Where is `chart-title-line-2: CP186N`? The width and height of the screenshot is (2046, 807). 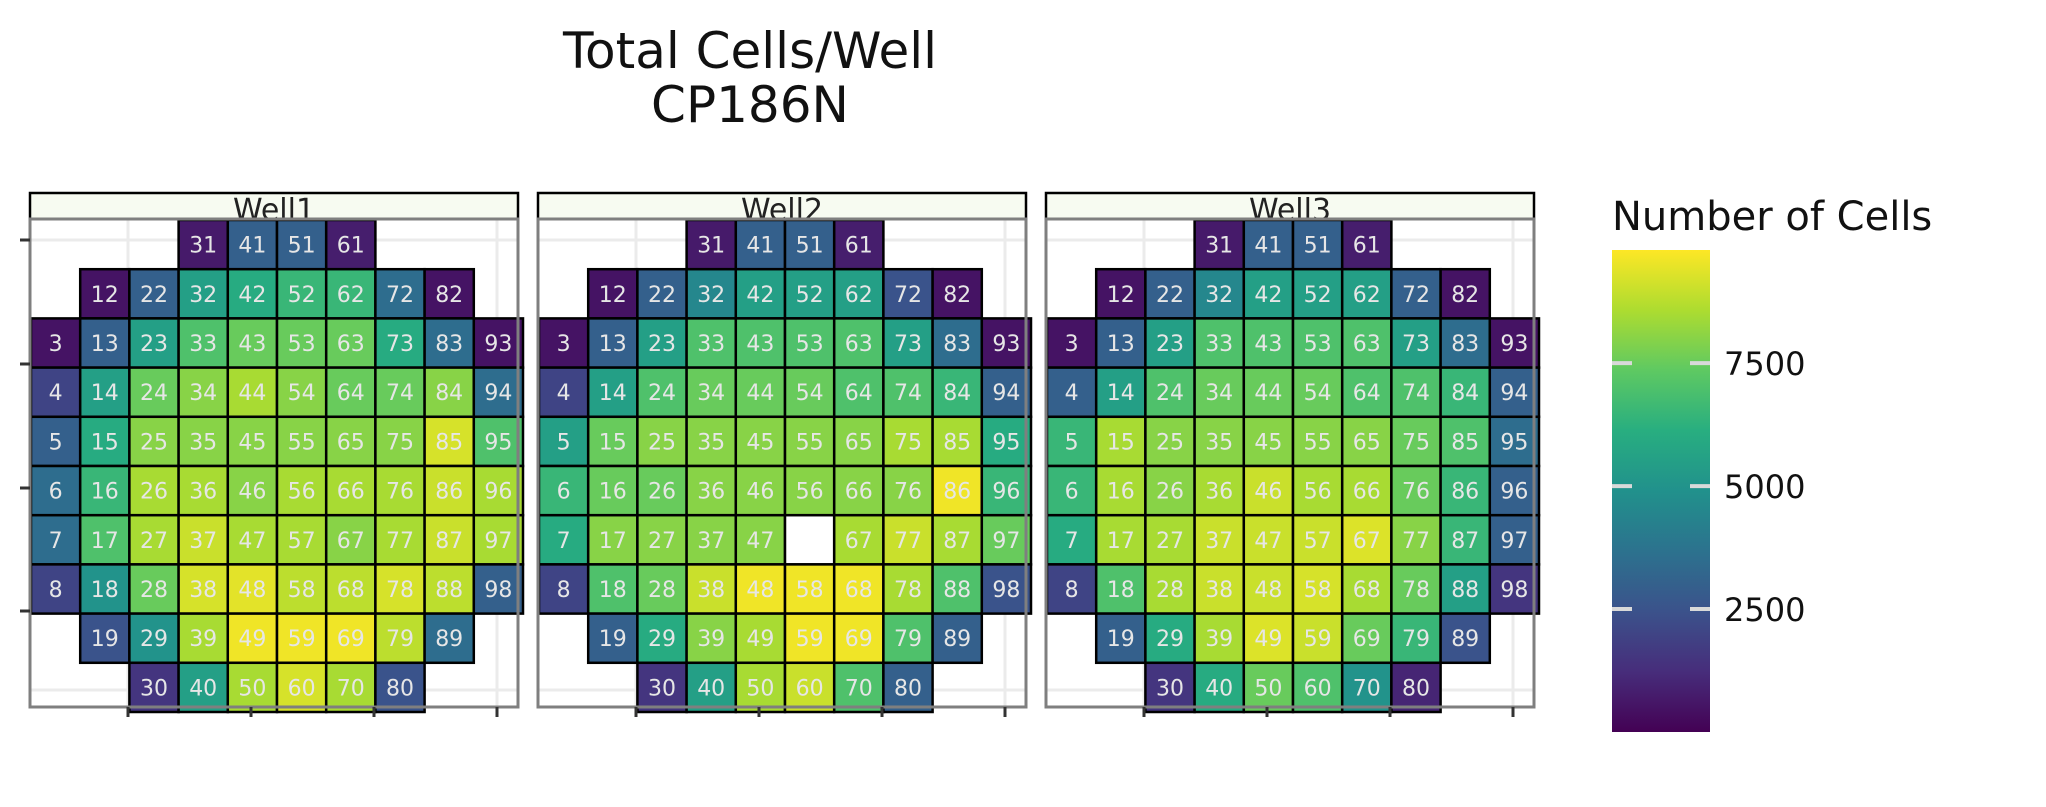 chart-title-line-2: CP186N is located at coordinates (750, 105).